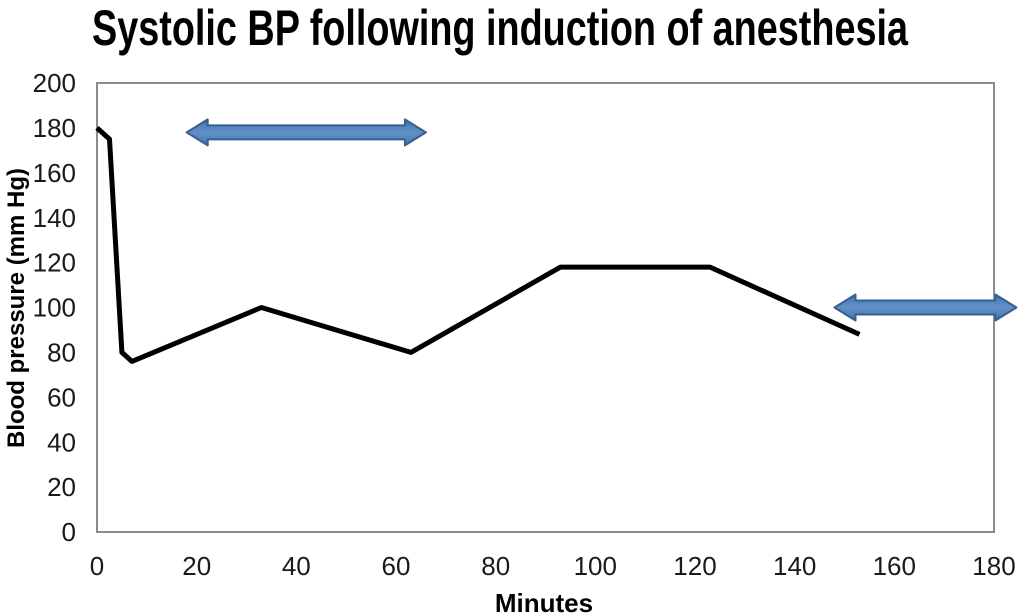  What do you see at coordinates (61, 487) in the screenshot?
I see `y-tick-label: 20` at bounding box center [61, 487].